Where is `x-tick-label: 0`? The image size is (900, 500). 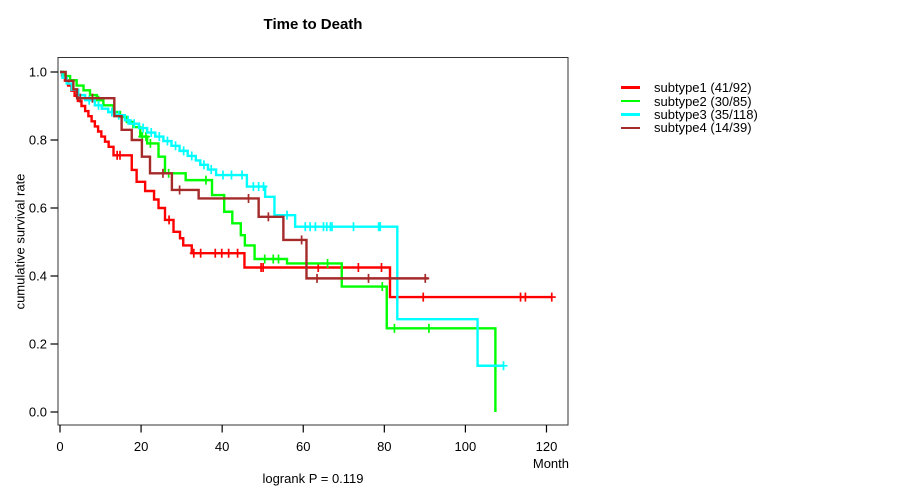 x-tick-label: 0 is located at coordinates (59, 446).